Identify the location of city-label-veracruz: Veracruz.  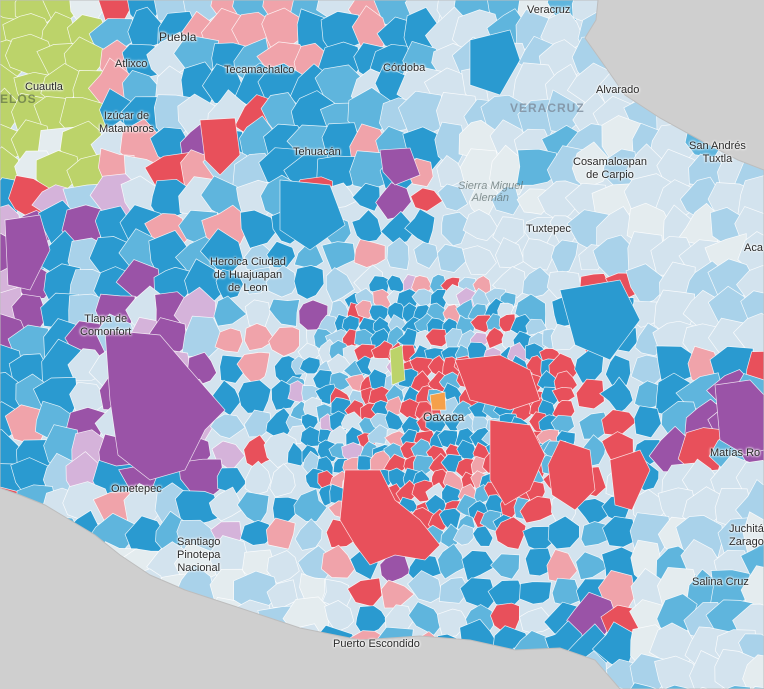
(549, 10).